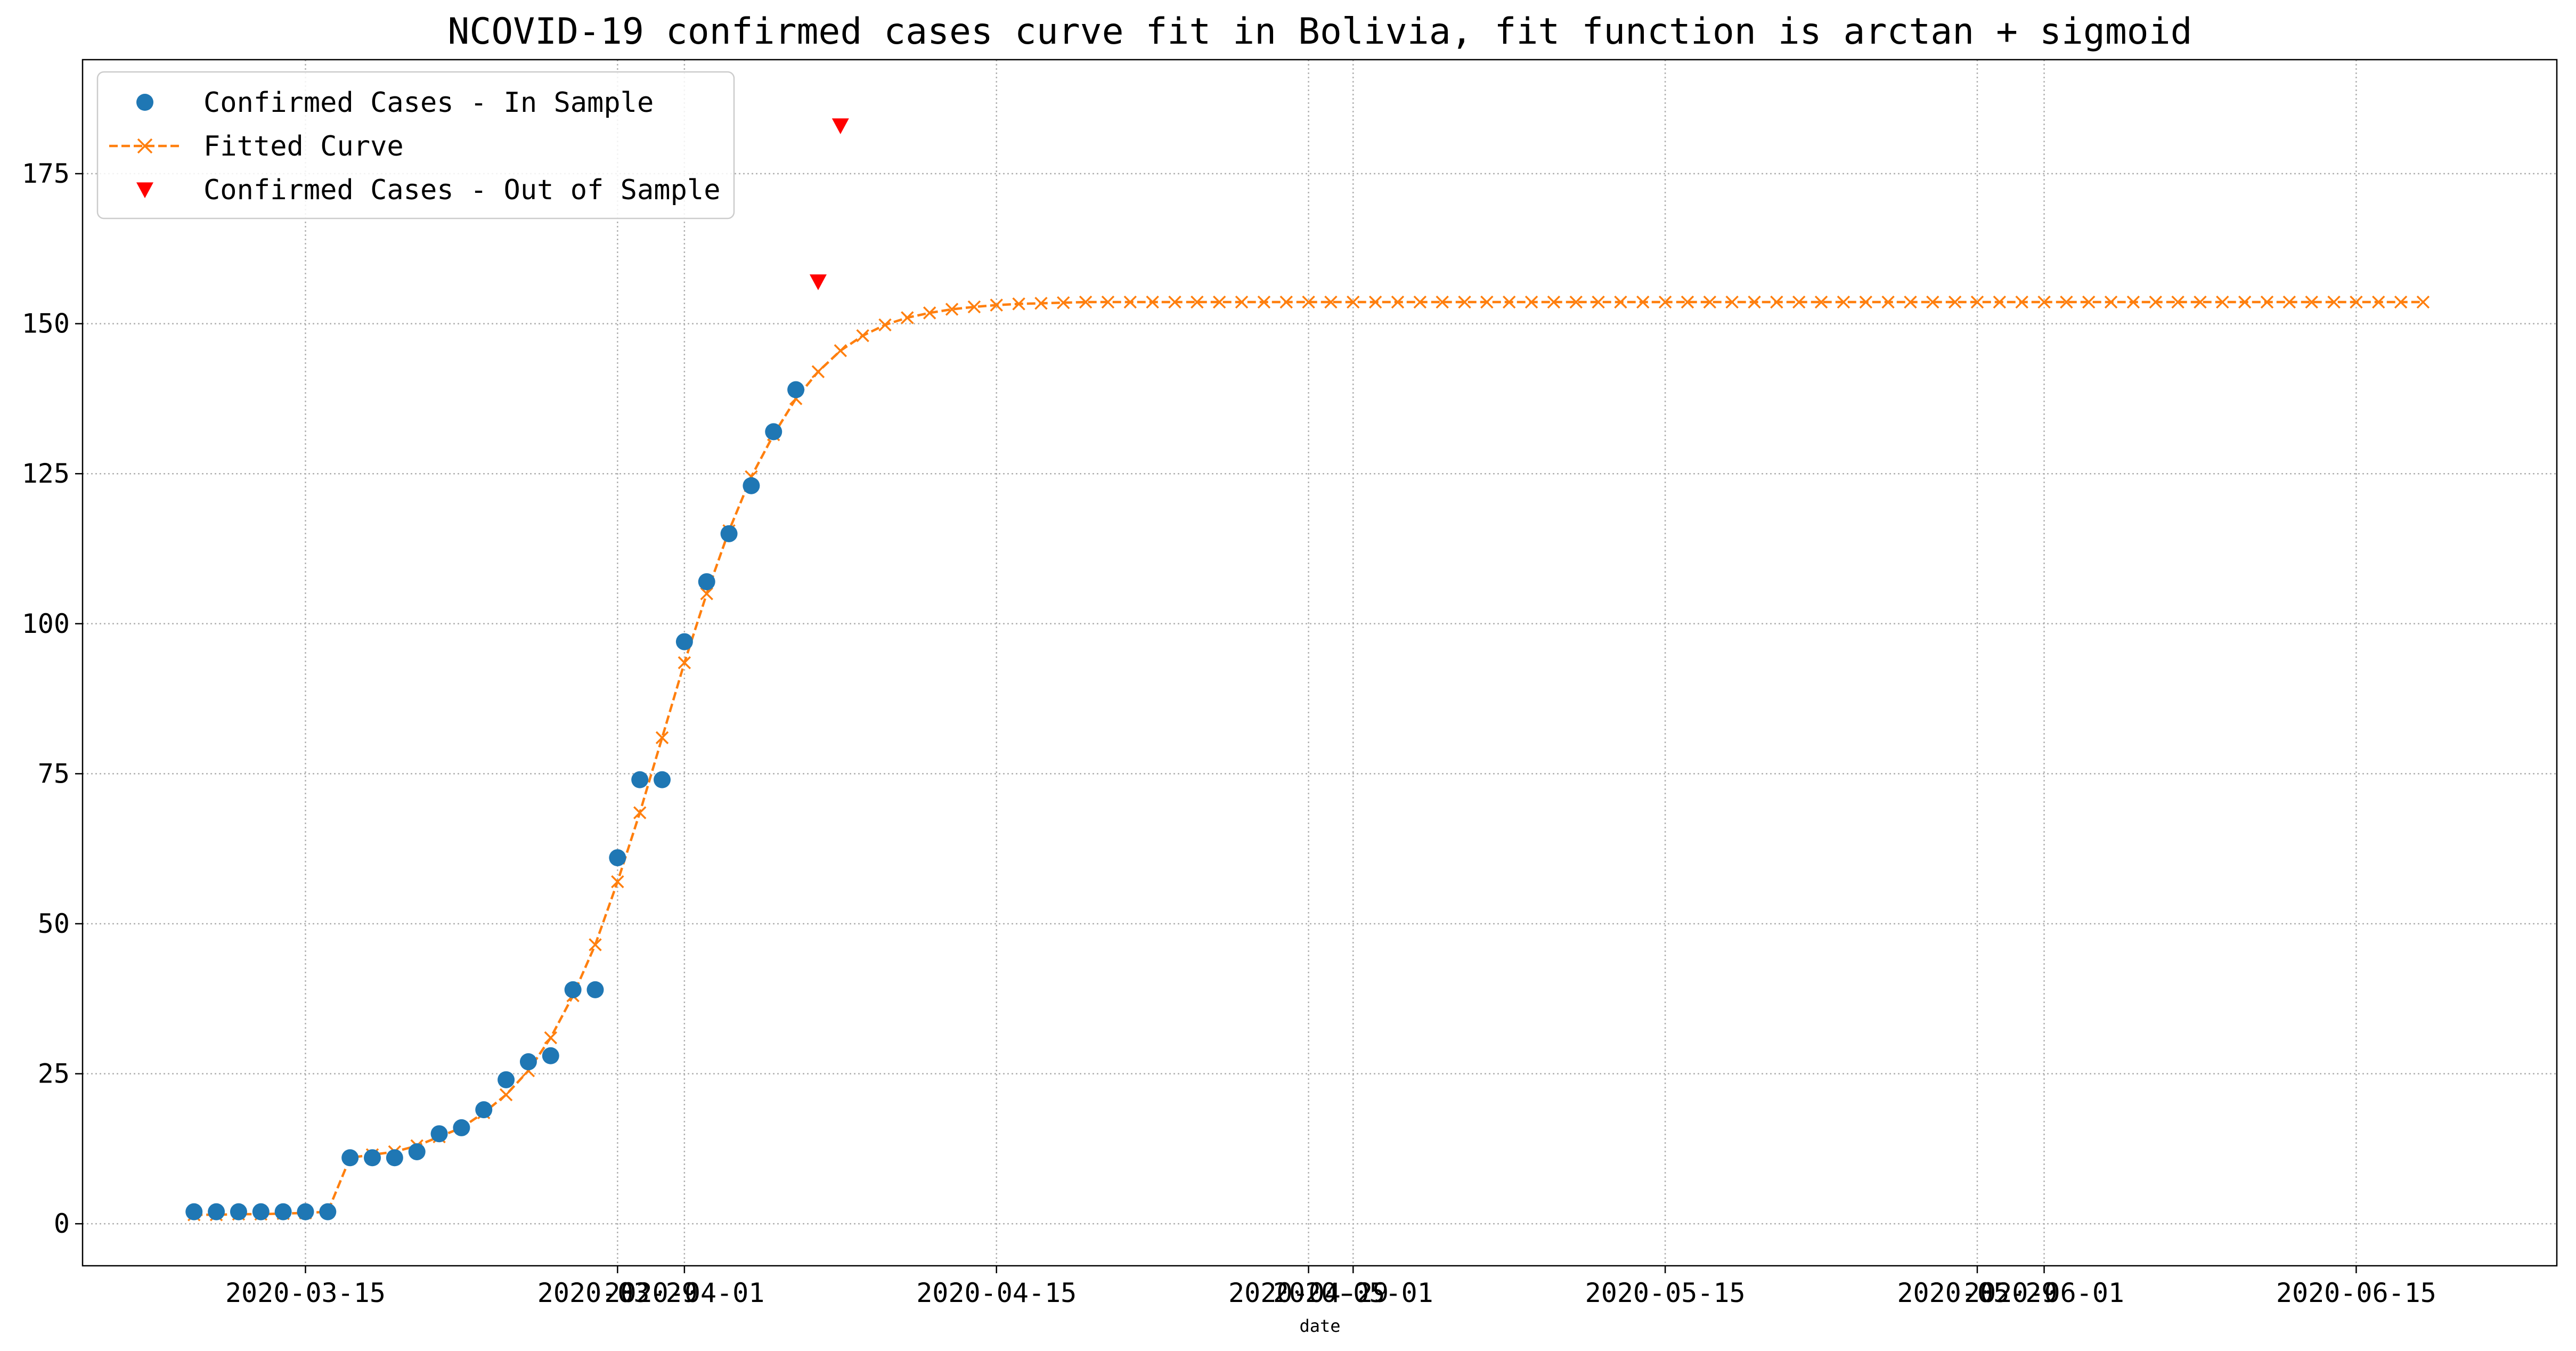 Image resolution: width=2576 pixels, height=1351 pixels. I want to click on y-tick-label: 175, so click(46, 173).